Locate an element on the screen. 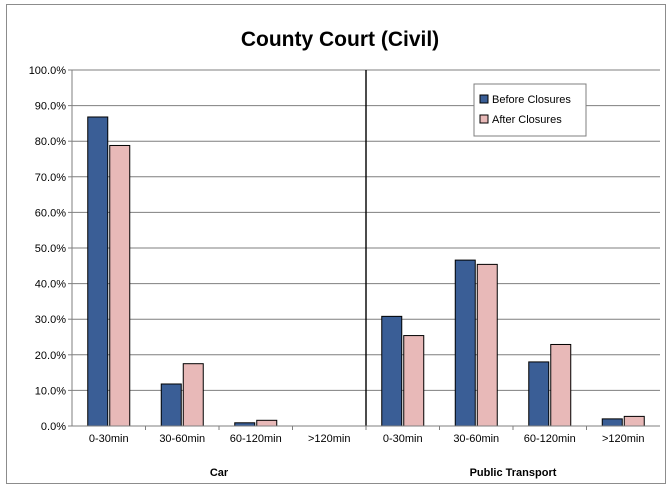 The width and height of the screenshot is (672, 488). y-tick-label: 70.0% is located at coordinates (50, 178).